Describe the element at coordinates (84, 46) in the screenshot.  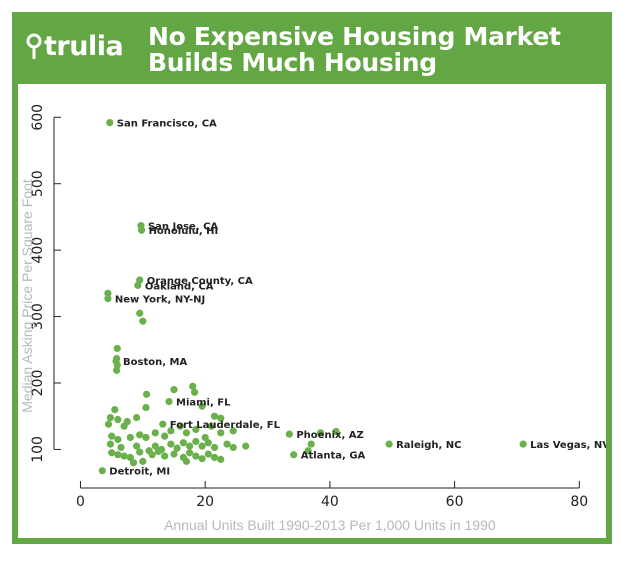
I see `logo-text: trulia` at that location.